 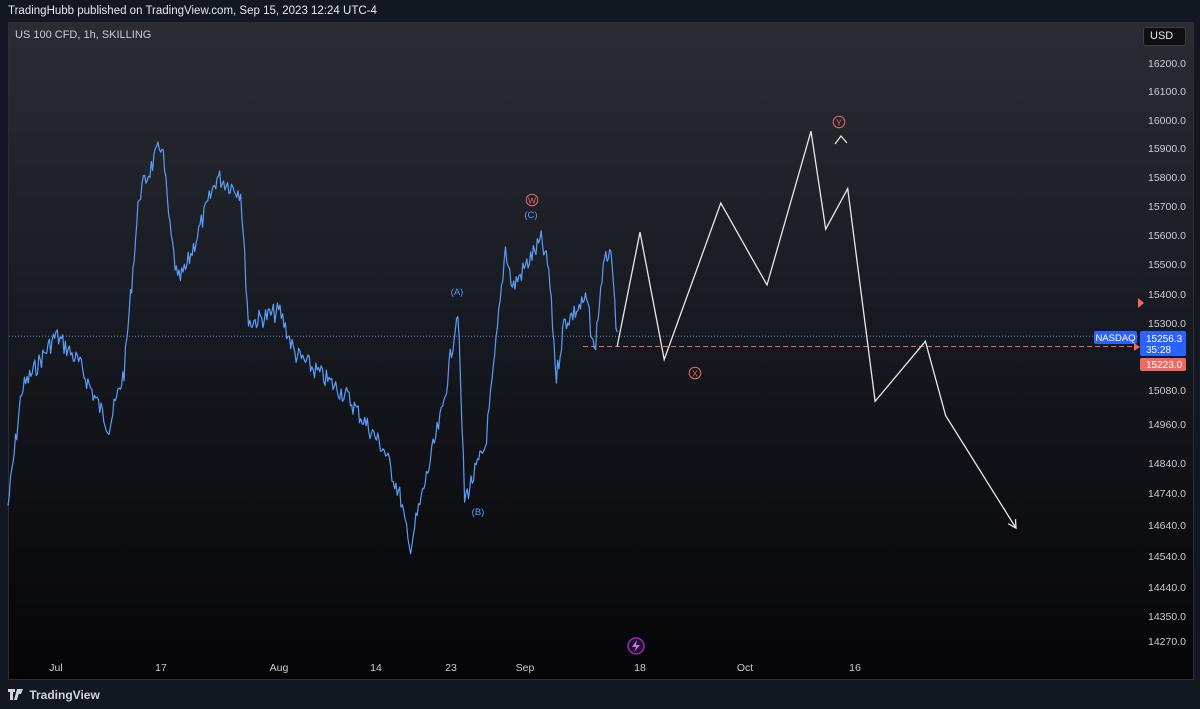 I want to click on projection-peak-arrowhead, so click(x=841, y=140).